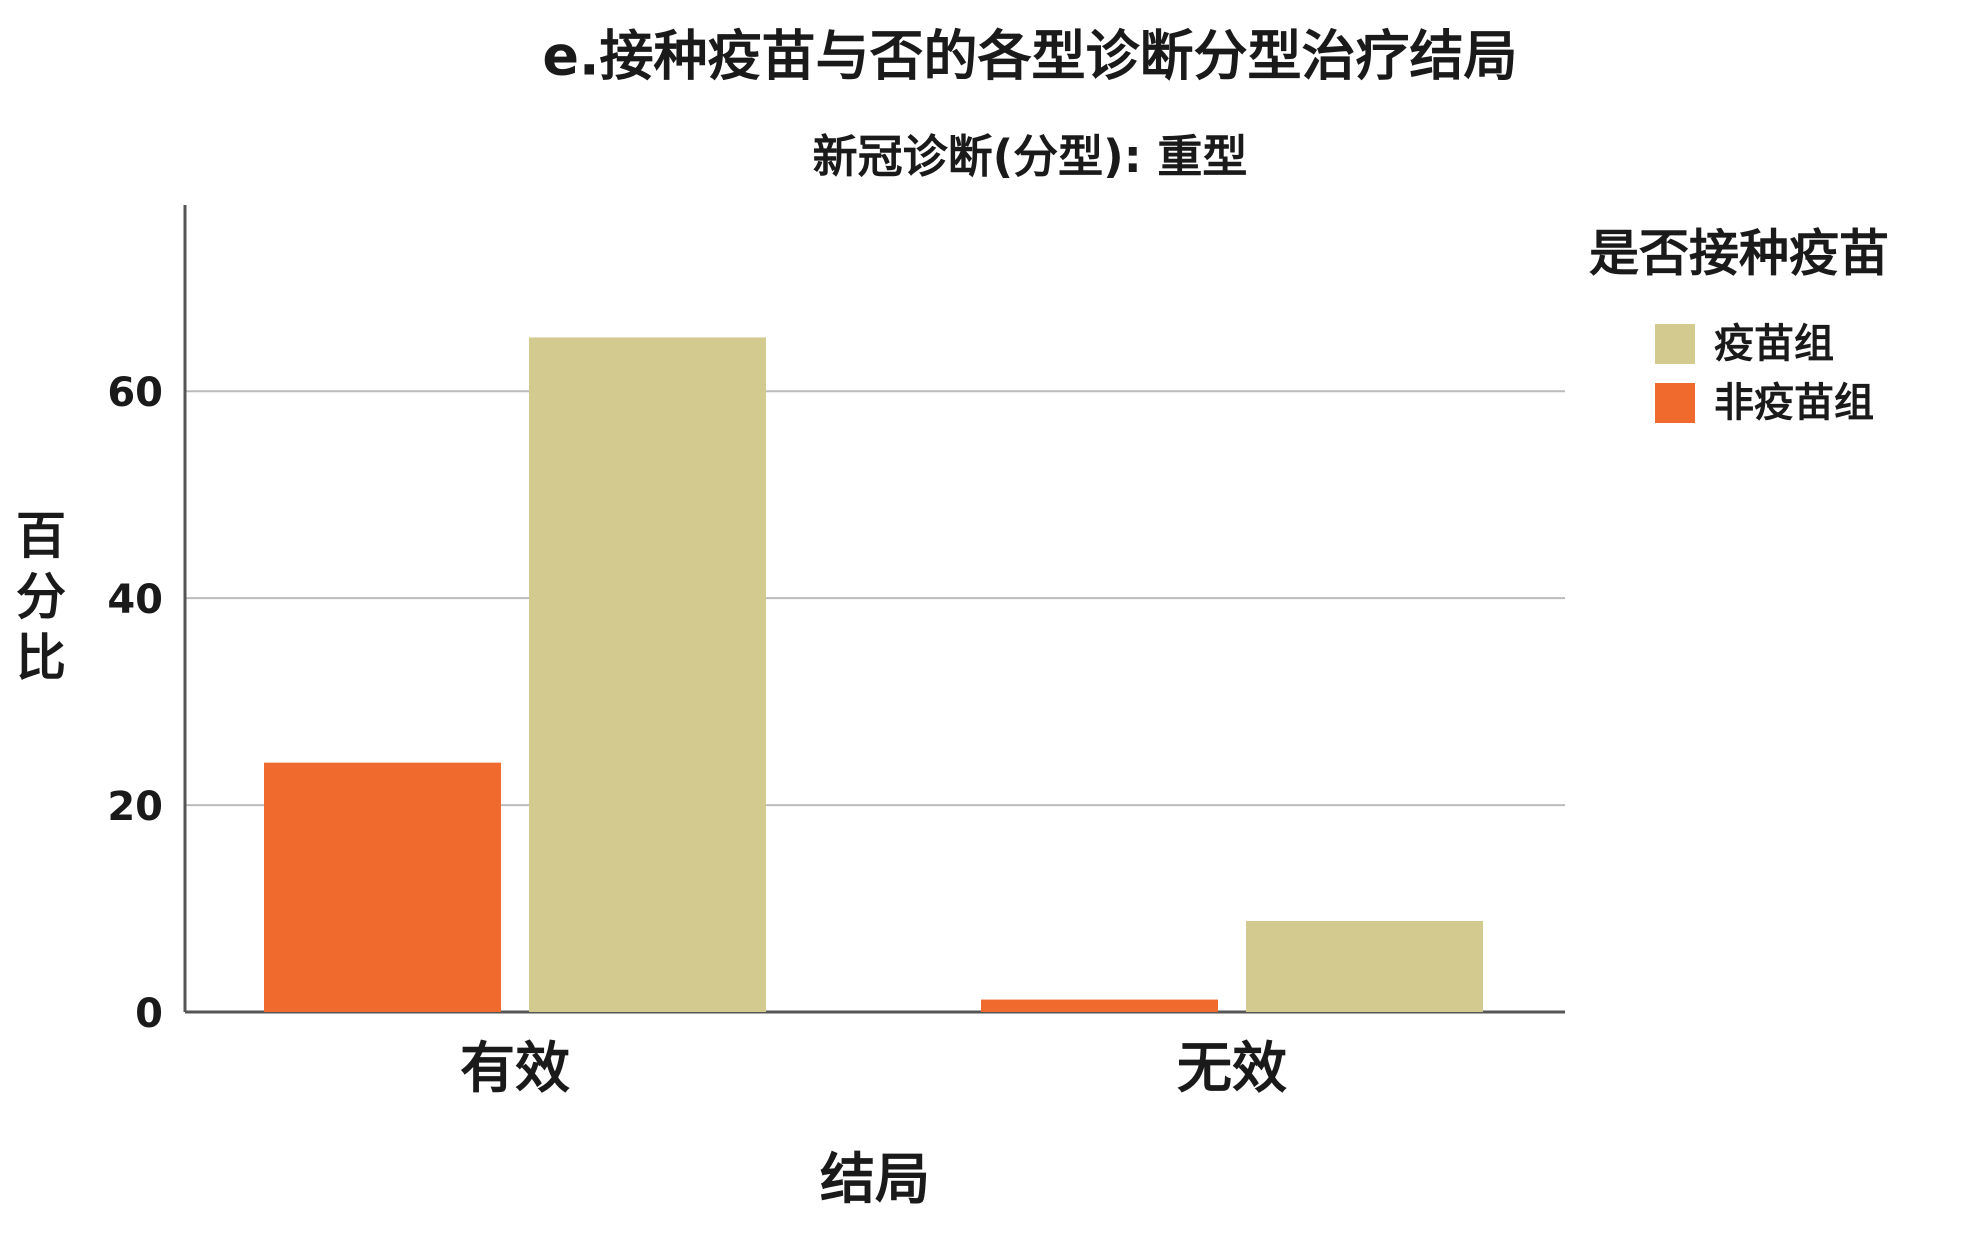 The width and height of the screenshot is (1969, 1238). Describe the element at coordinates (1232, 1068) in the screenshot. I see `x-tick-label: 无效` at that location.